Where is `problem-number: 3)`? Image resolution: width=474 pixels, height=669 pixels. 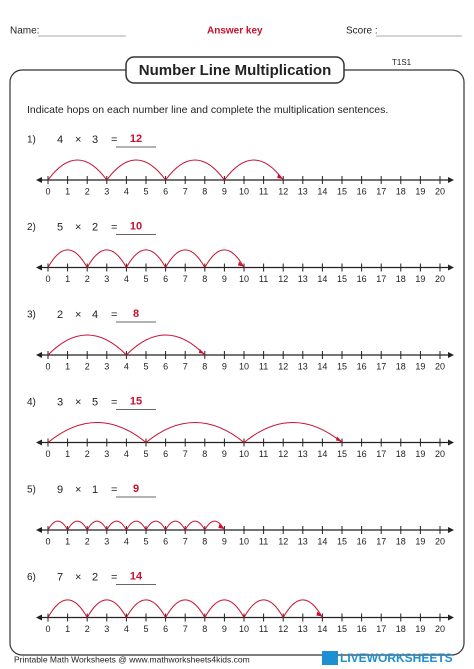 problem-number: 3) is located at coordinates (31, 315).